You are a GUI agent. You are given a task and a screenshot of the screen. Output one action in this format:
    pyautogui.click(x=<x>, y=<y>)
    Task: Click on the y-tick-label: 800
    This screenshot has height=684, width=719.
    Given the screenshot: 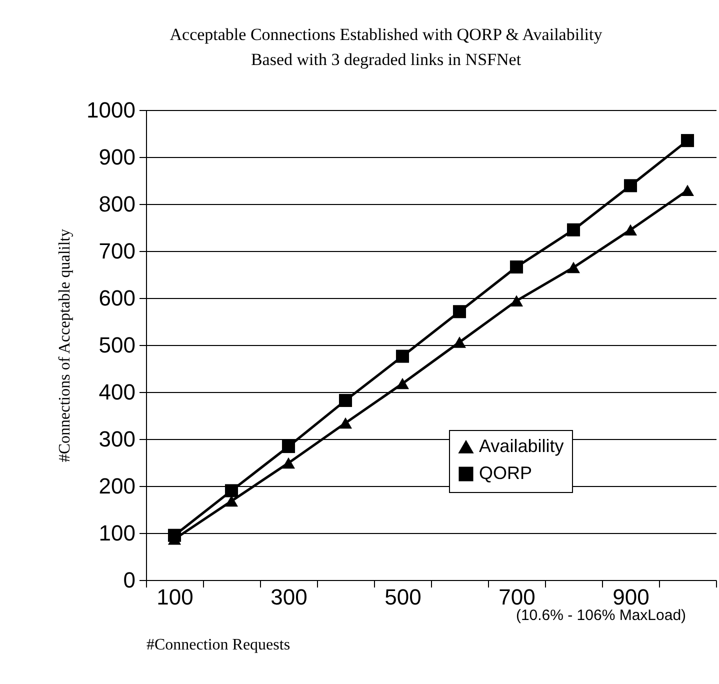 What is the action you would take?
    pyautogui.click(x=117, y=204)
    